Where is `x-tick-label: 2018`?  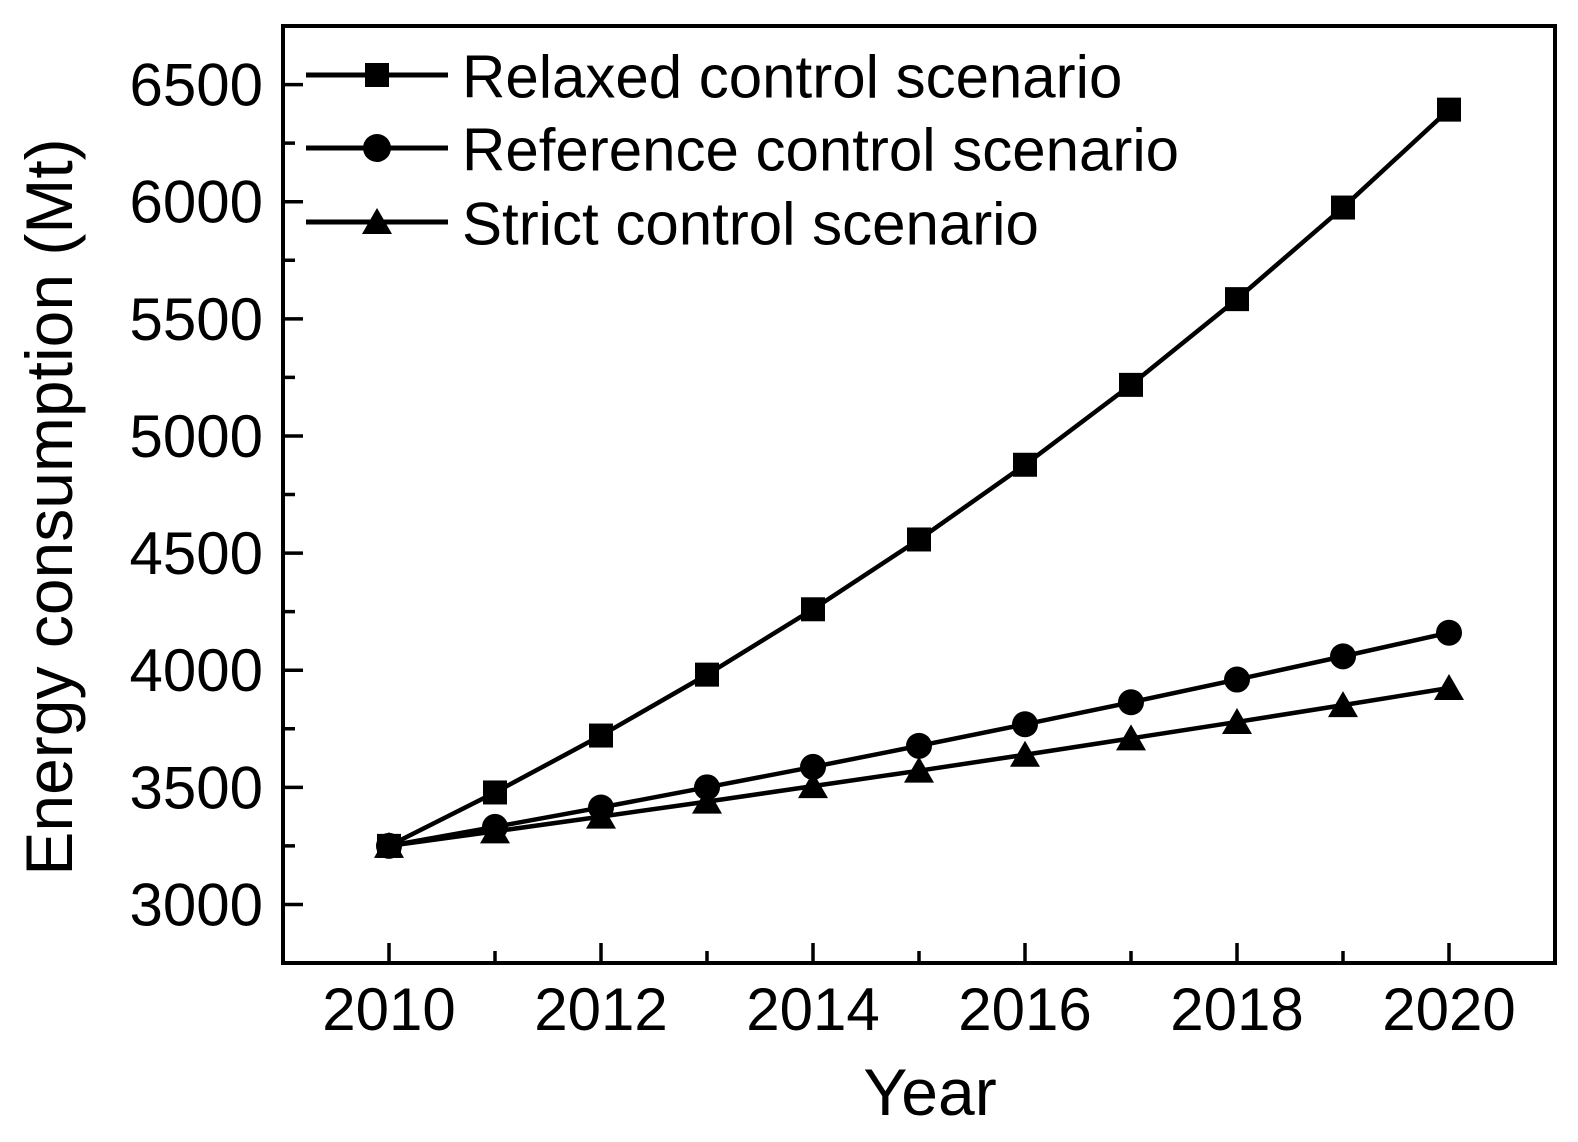 x-tick-label: 2018 is located at coordinates (1236, 1009).